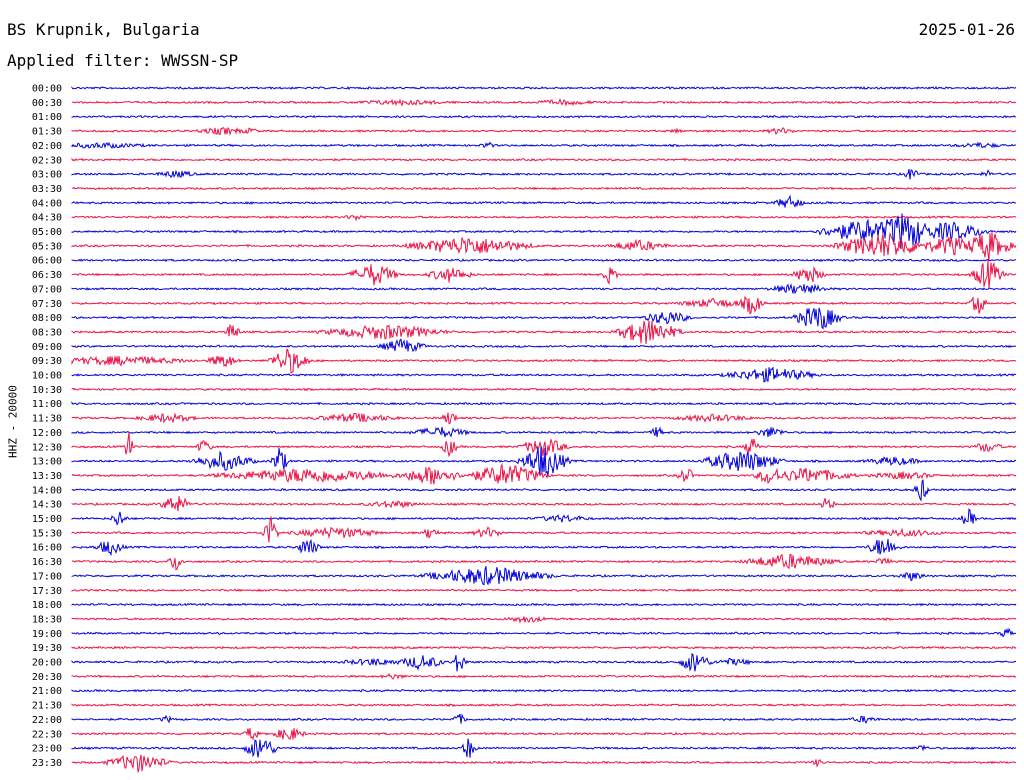 The width and height of the screenshot is (1024, 780). What do you see at coordinates (47, 505) in the screenshot?
I see `row-time-label: 14:30` at bounding box center [47, 505].